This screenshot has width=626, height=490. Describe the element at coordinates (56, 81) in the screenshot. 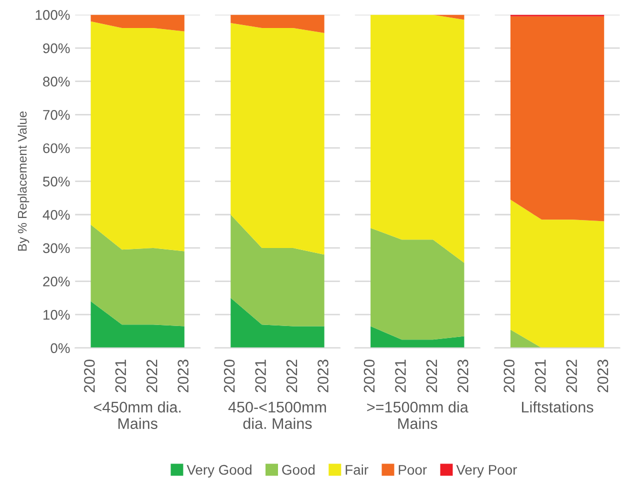

I see `y-tick-label: 80%` at that location.